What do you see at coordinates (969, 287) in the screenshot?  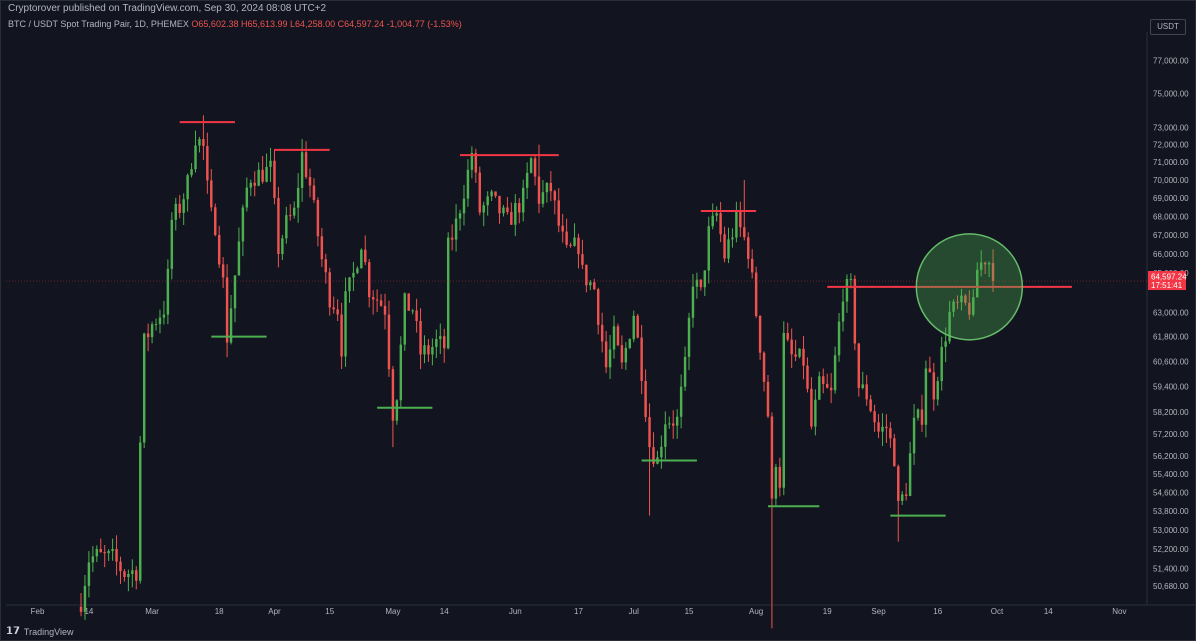 I see `breakout-highlight-circle` at bounding box center [969, 287].